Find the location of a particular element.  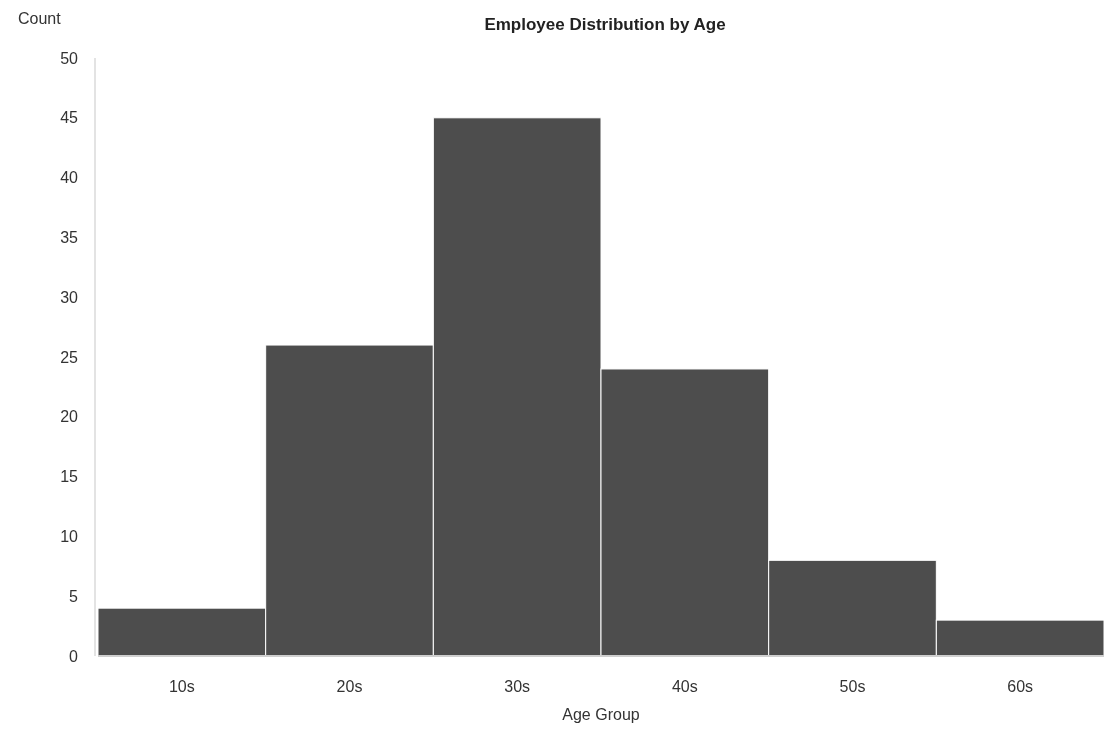

chart-title: Employee Distribution by Age is located at coordinates (605, 24).